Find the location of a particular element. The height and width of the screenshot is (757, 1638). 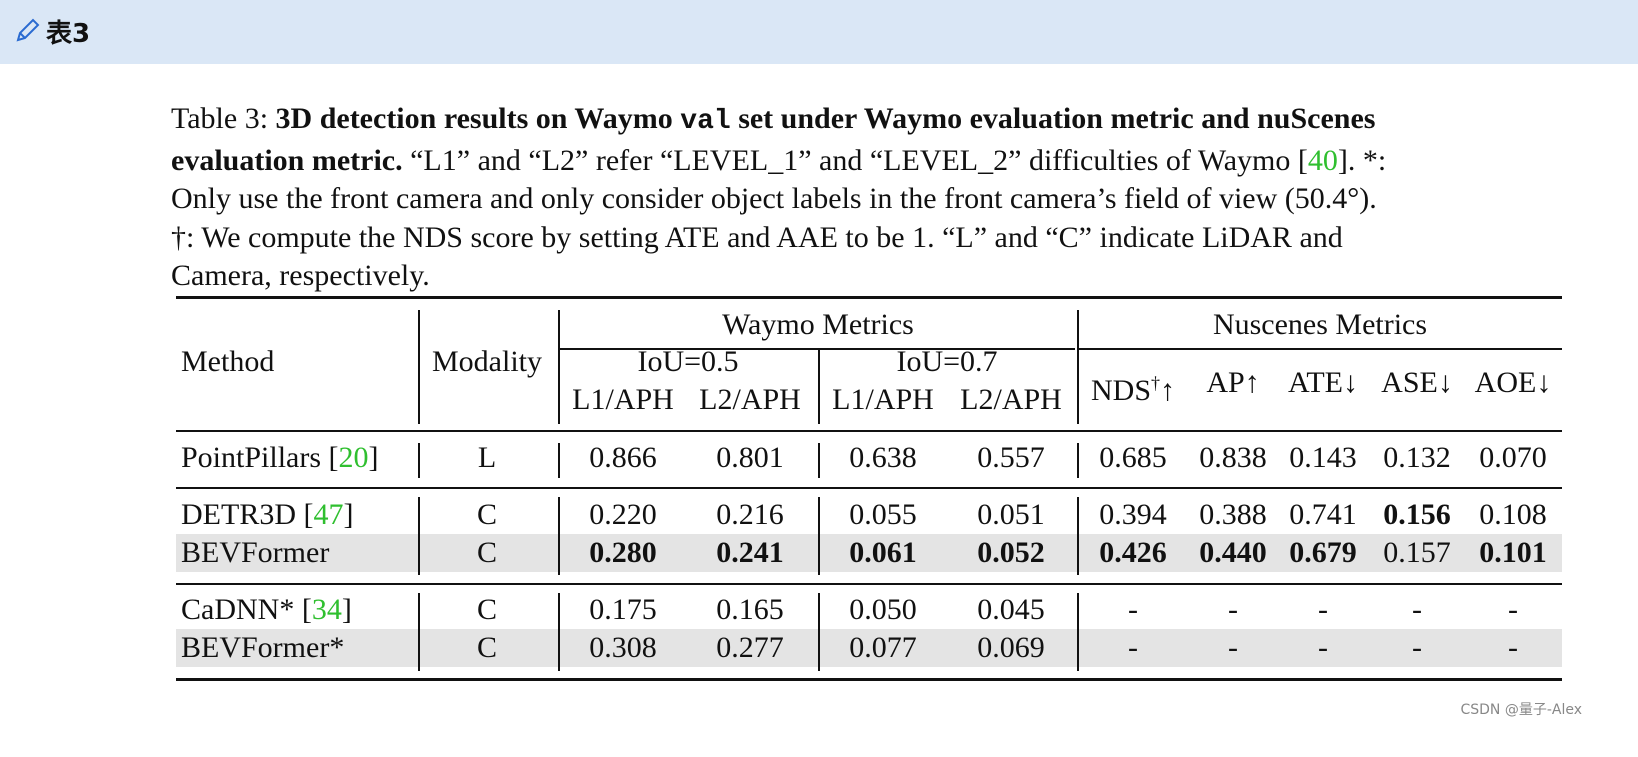

cell-value: 0.308 is located at coordinates (623, 647).